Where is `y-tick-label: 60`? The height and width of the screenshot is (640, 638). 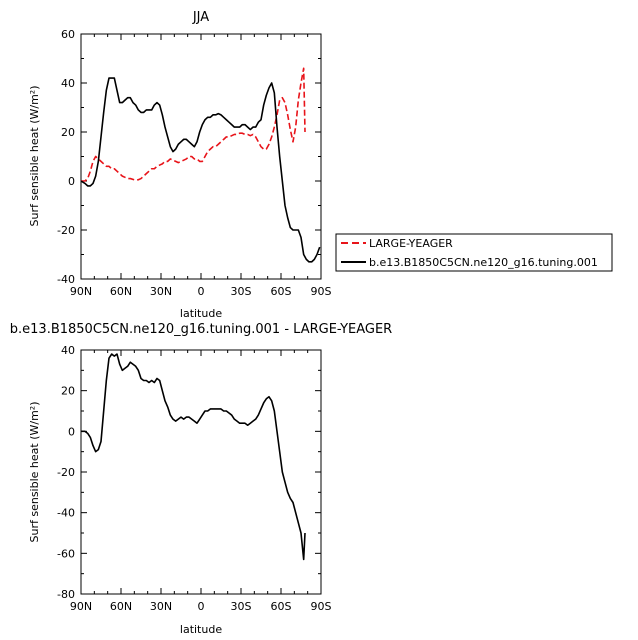
y-tick-label: 60 is located at coordinates (68, 34).